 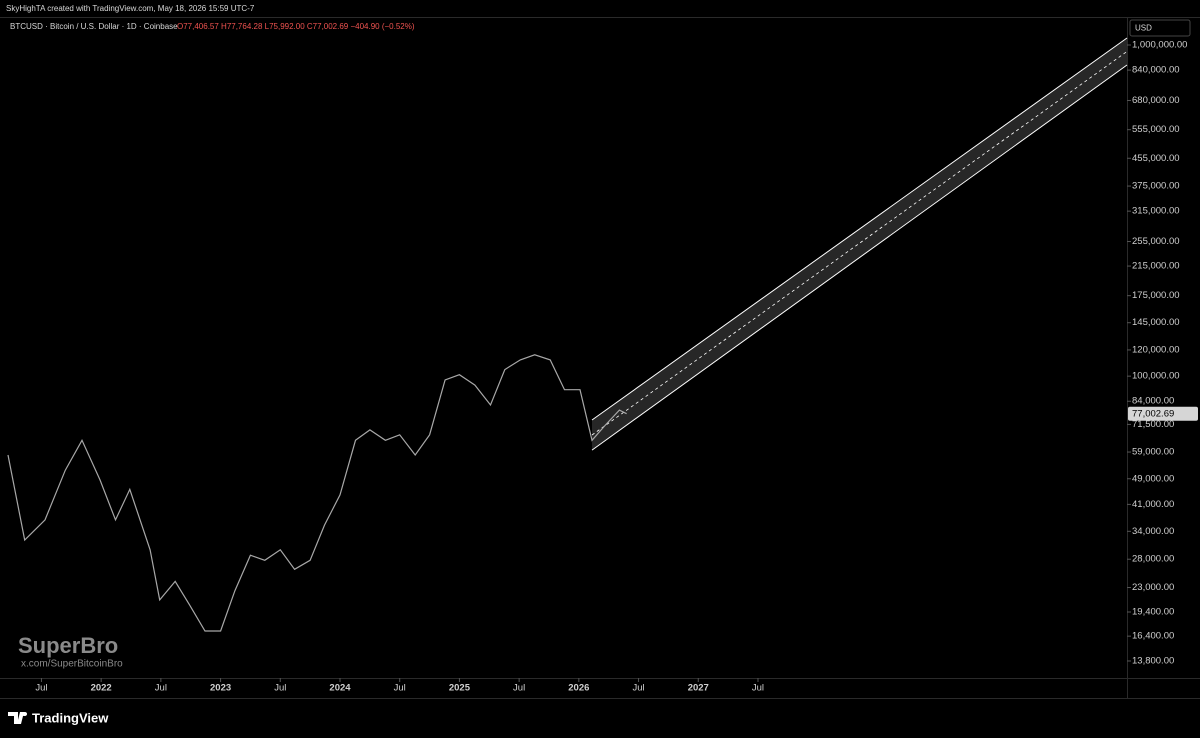 I want to click on y-tick-label: 28,000.00, so click(x=1153, y=559).